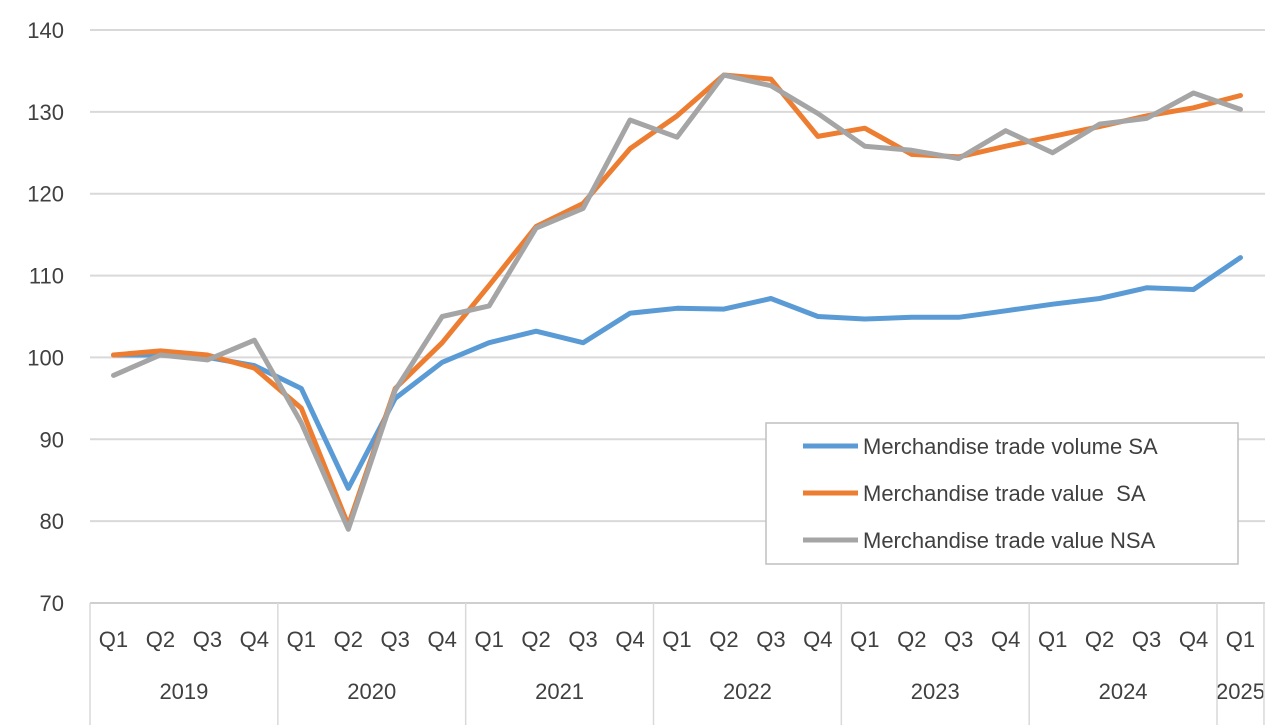 This screenshot has width=1280, height=725. I want to click on legend-label-volume-sa: Merchandise trade volume SA, so click(1010, 446).